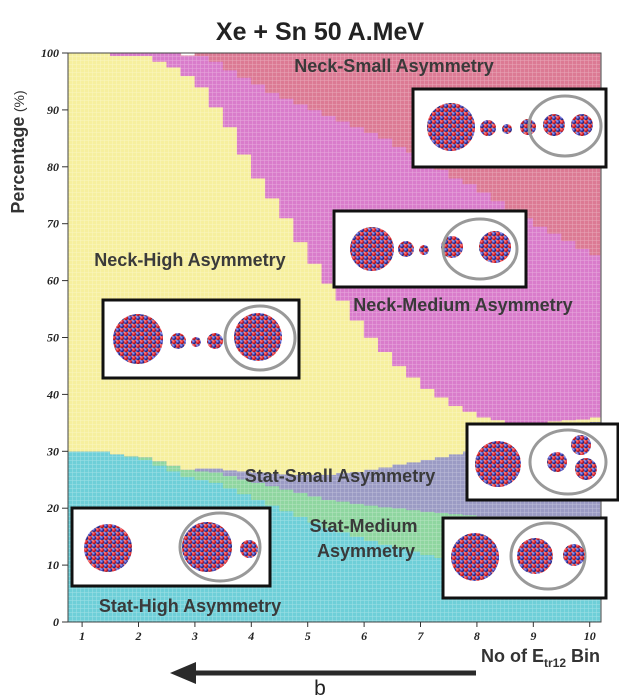 The width and height of the screenshot is (619, 698). I want to click on y-tick-label: 50, so click(53, 338).